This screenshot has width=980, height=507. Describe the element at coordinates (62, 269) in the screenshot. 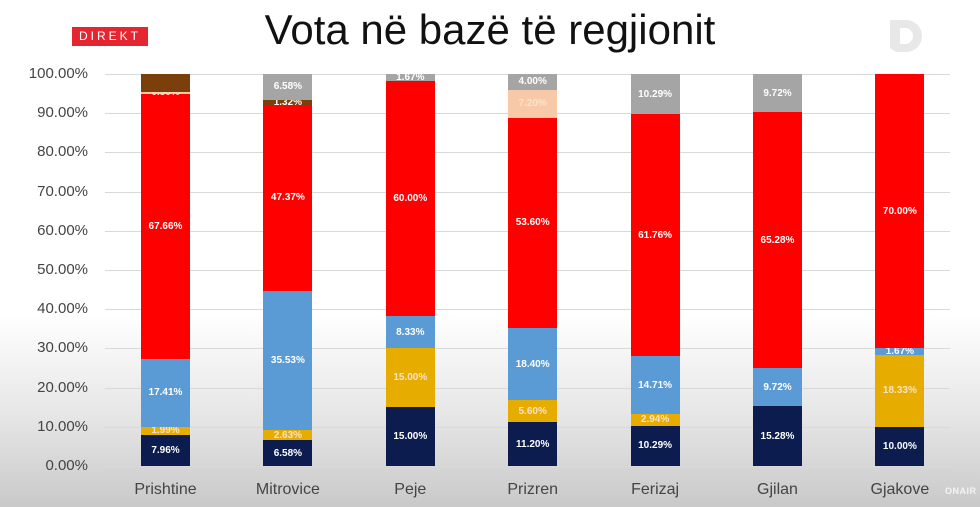

I see `y-tick-label: 50.00%` at that location.